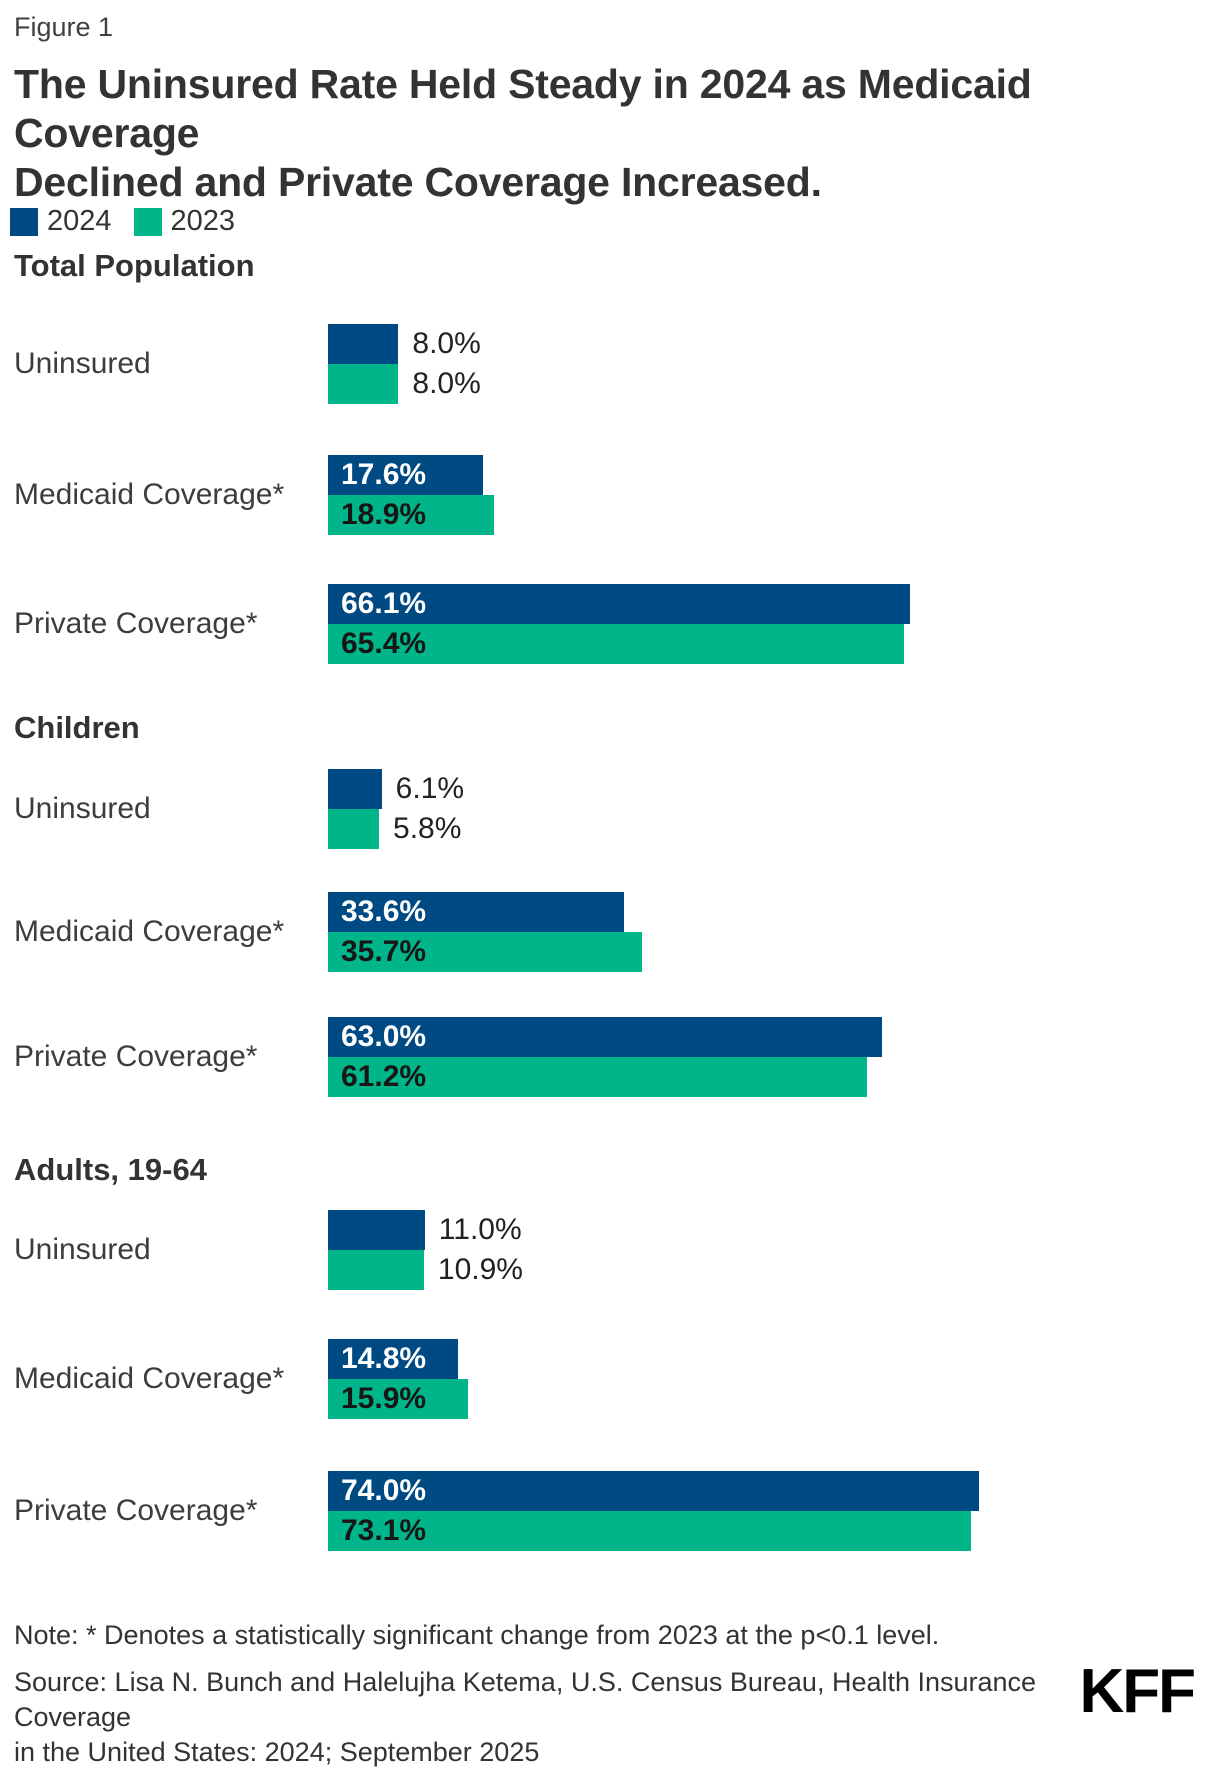 This screenshot has height=1770, width=1220. Describe the element at coordinates (384, 1398) in the screenshot. I see `bar-value-label: 15.9%` at that location.